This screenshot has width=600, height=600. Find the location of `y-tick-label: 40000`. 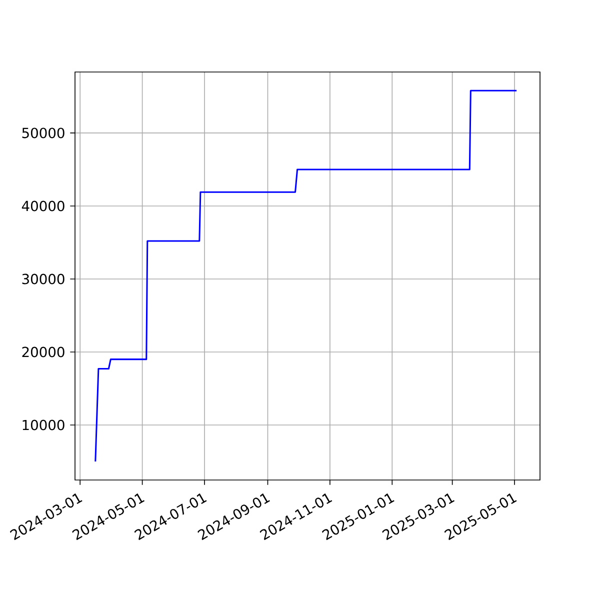

y-tick-label: 40000 is located at coordinates (43, 206).